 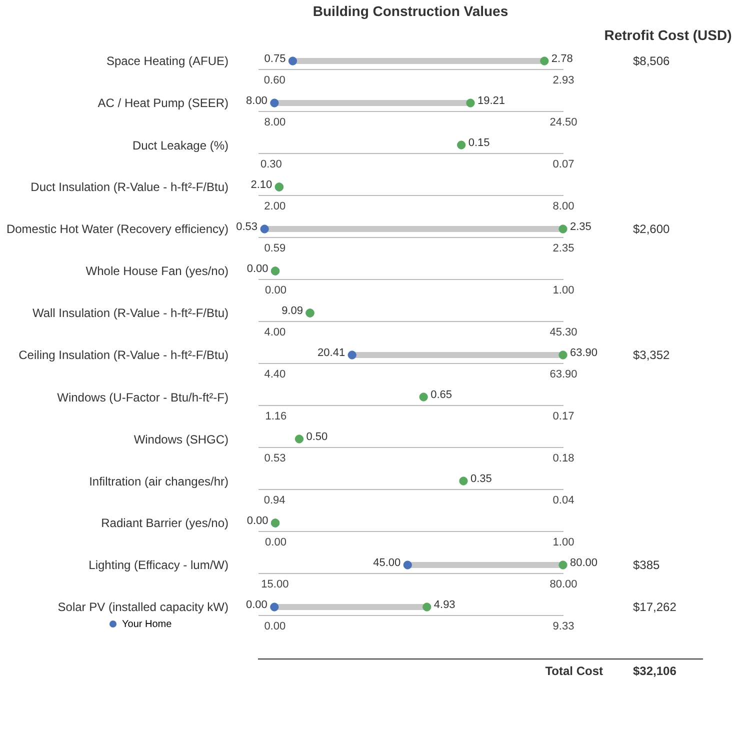 I want to click on data-label: 45.00, so click(x=387, y=563).